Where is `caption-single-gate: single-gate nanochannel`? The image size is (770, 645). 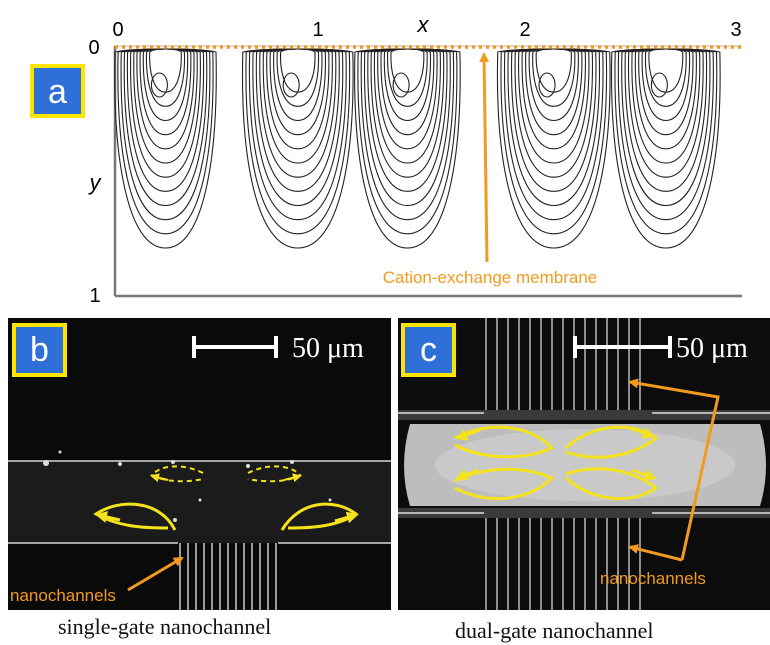
caption-single-gate: single-gate nanochannel is located at coordinates (165, 626).